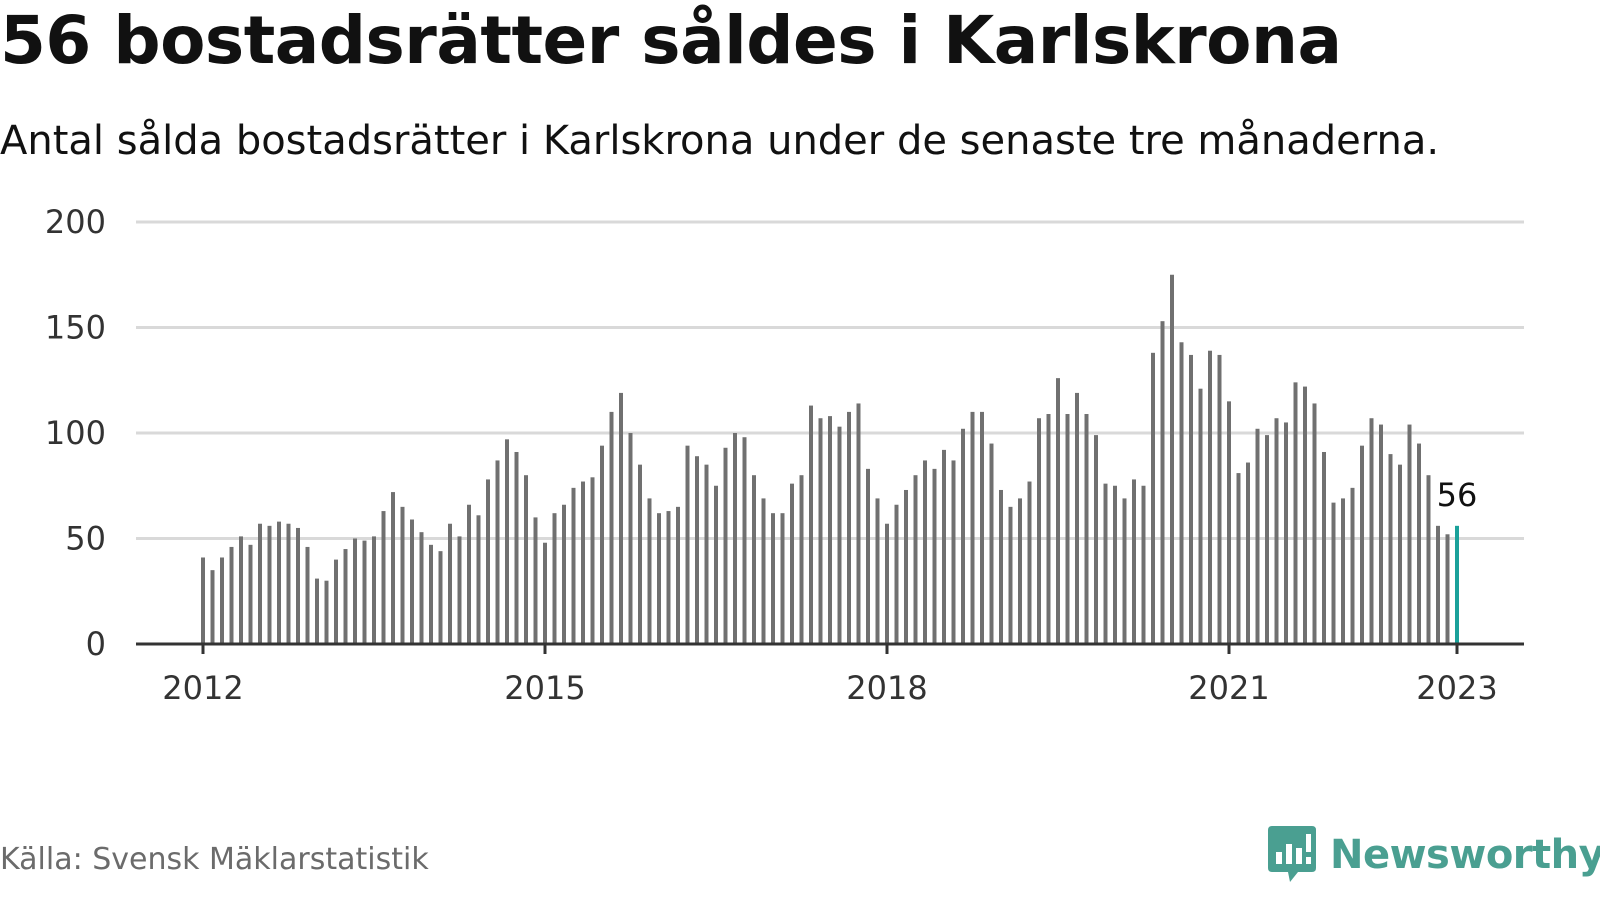  Describe the element at coordinates (214, 859) in the screenshot. I see `source-note: Källa: Svensk Mäklarstatistik` at that location.